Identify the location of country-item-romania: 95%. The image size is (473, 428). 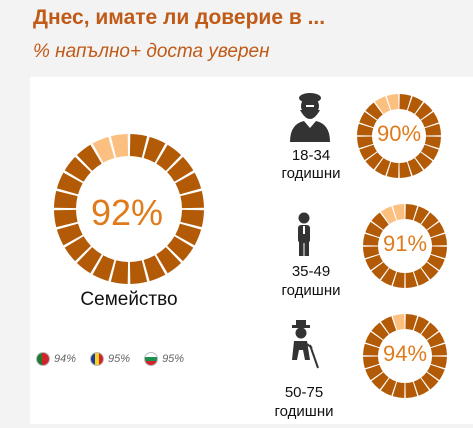
(110, 359).